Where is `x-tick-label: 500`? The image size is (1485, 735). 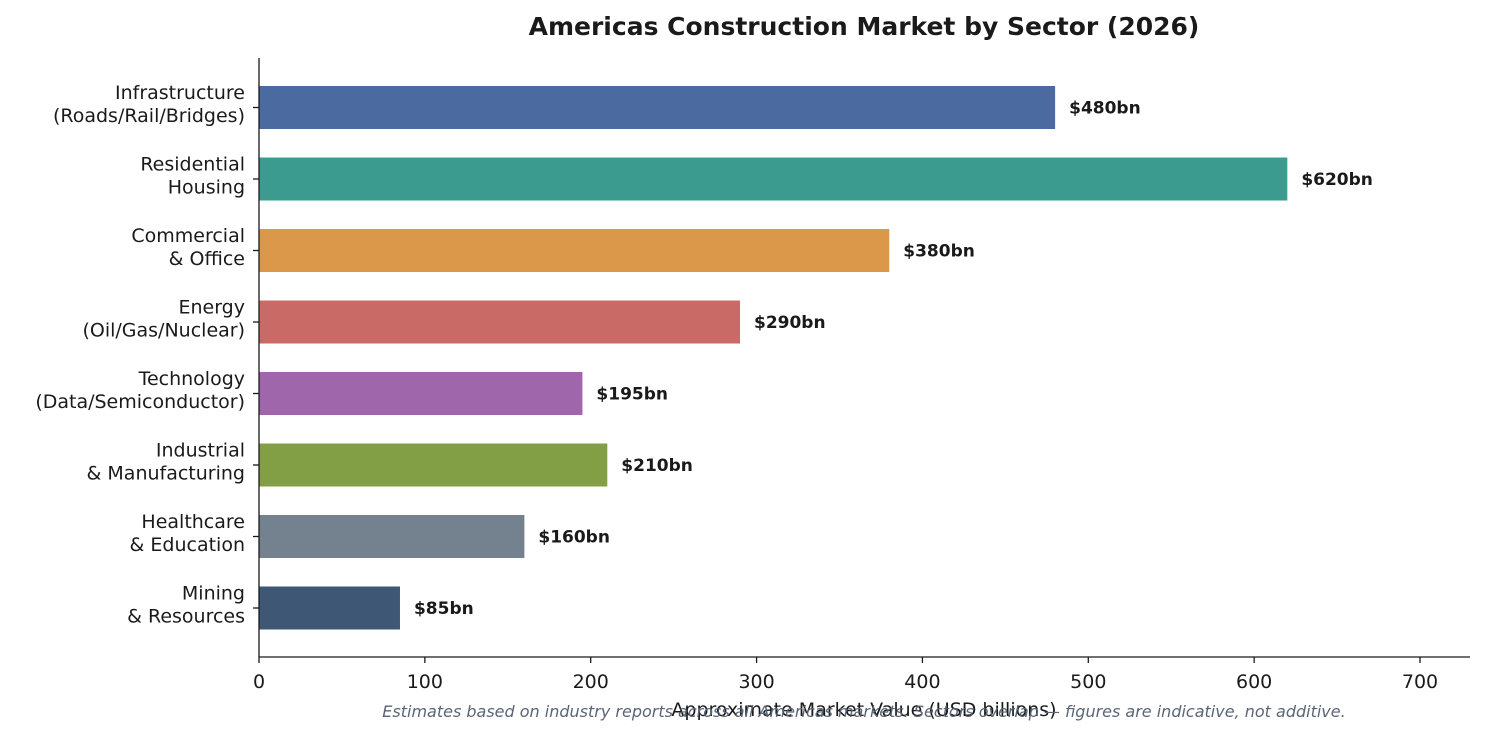
x-tick-label: 500 is located at coordinates (1088, 682).